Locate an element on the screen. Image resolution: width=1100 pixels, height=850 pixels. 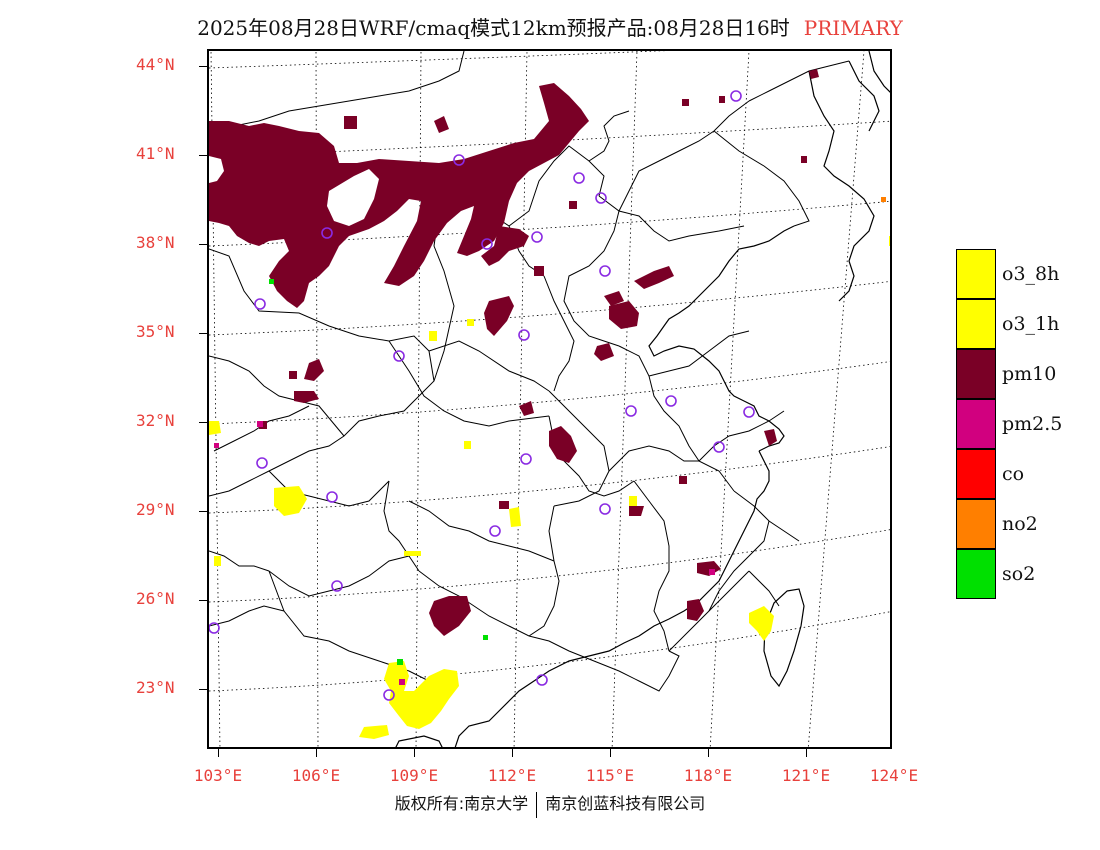
title-text: 2025年08月28日WRF/cmaq模式12km预报产品:08月28日16时 is located at coordinates (493, 28).